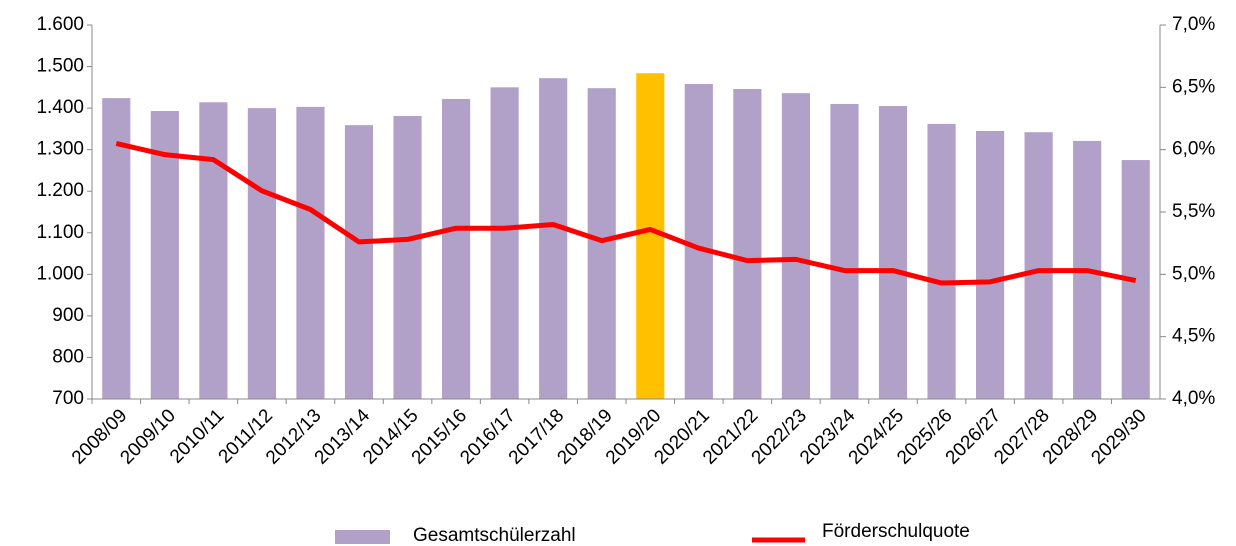 This screenshot has width=1236, height=546. Describe the element at coordinates (68, 356) in the screenshot. I see `y-tick-label: 800` at that location.